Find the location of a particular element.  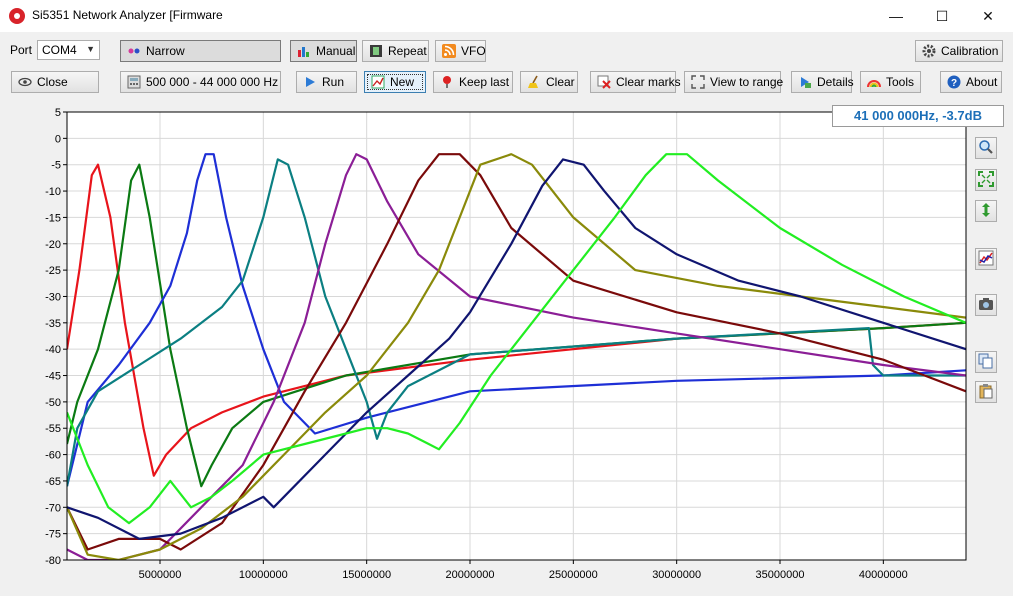

camera-button is located at coordinates (986, 305).